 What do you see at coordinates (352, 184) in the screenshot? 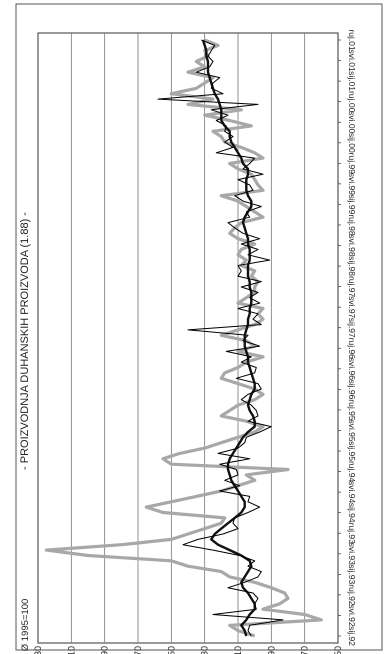
I see `x-tick-label: svi.99` at bounding box center [352, 184].